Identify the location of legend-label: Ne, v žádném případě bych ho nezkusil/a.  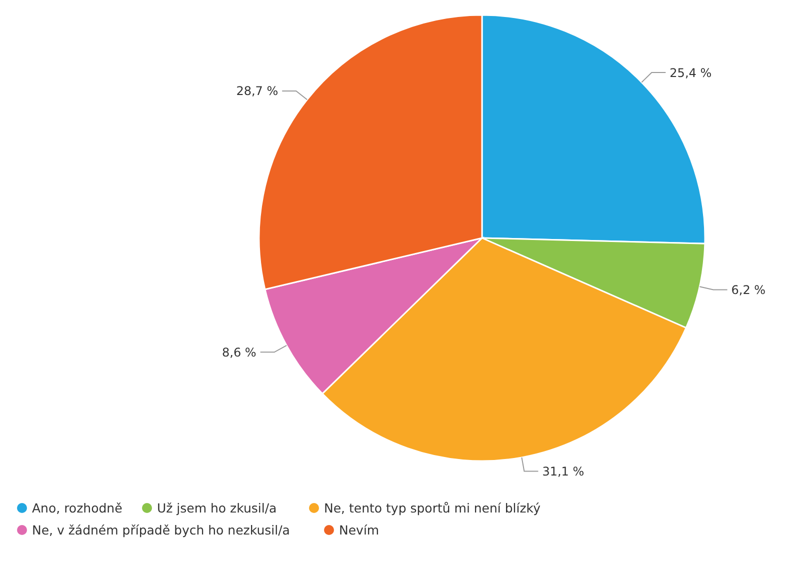
(161, 530).